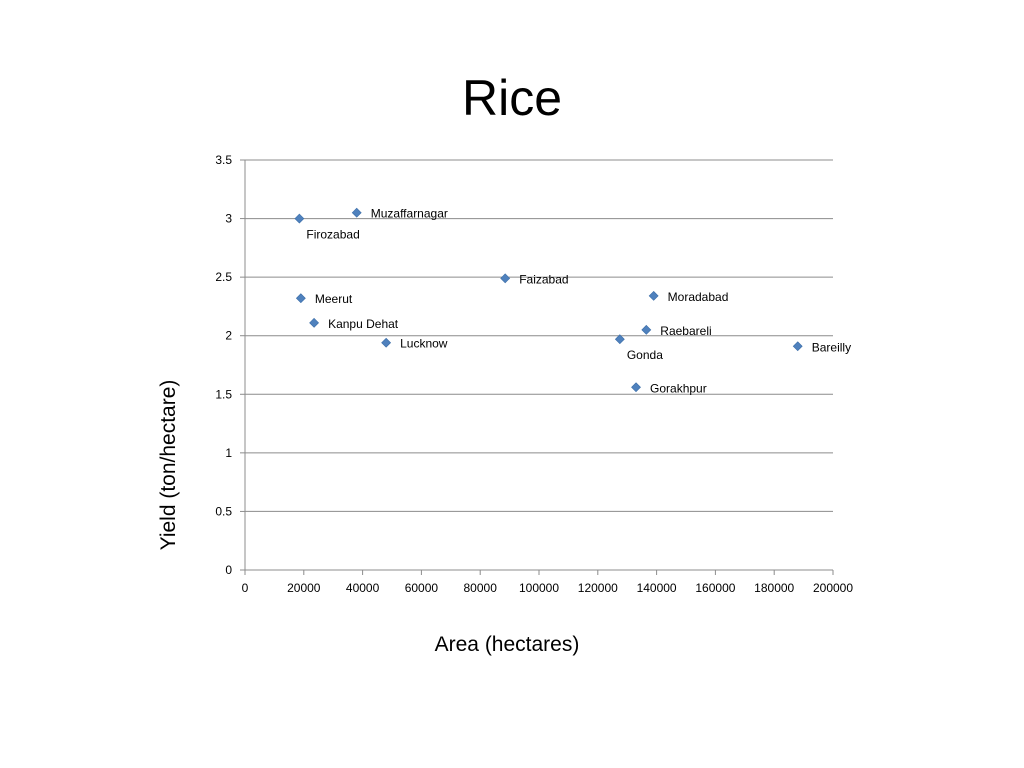 The width and height of the screenshot is (1024, 768). I want to click on x-tick-label: 100000, so click(539, 588).